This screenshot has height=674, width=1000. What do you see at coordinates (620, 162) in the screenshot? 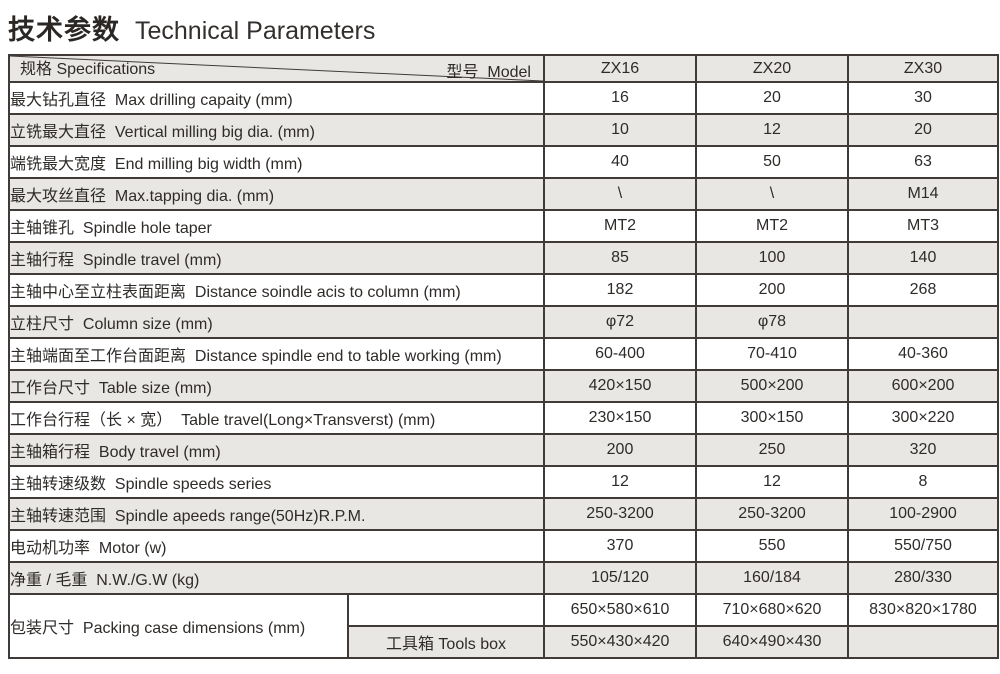
I see `value-cell: 40` at bounding box center [620, 162].